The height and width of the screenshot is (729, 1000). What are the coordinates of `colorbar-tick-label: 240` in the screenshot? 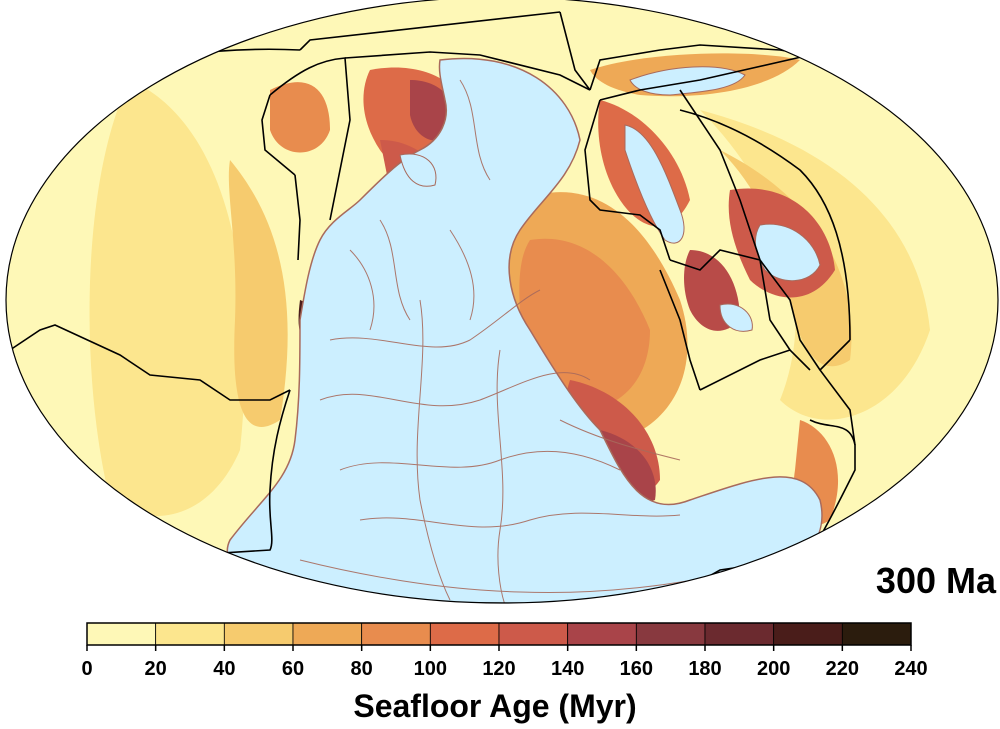 It's located at (910, 669).